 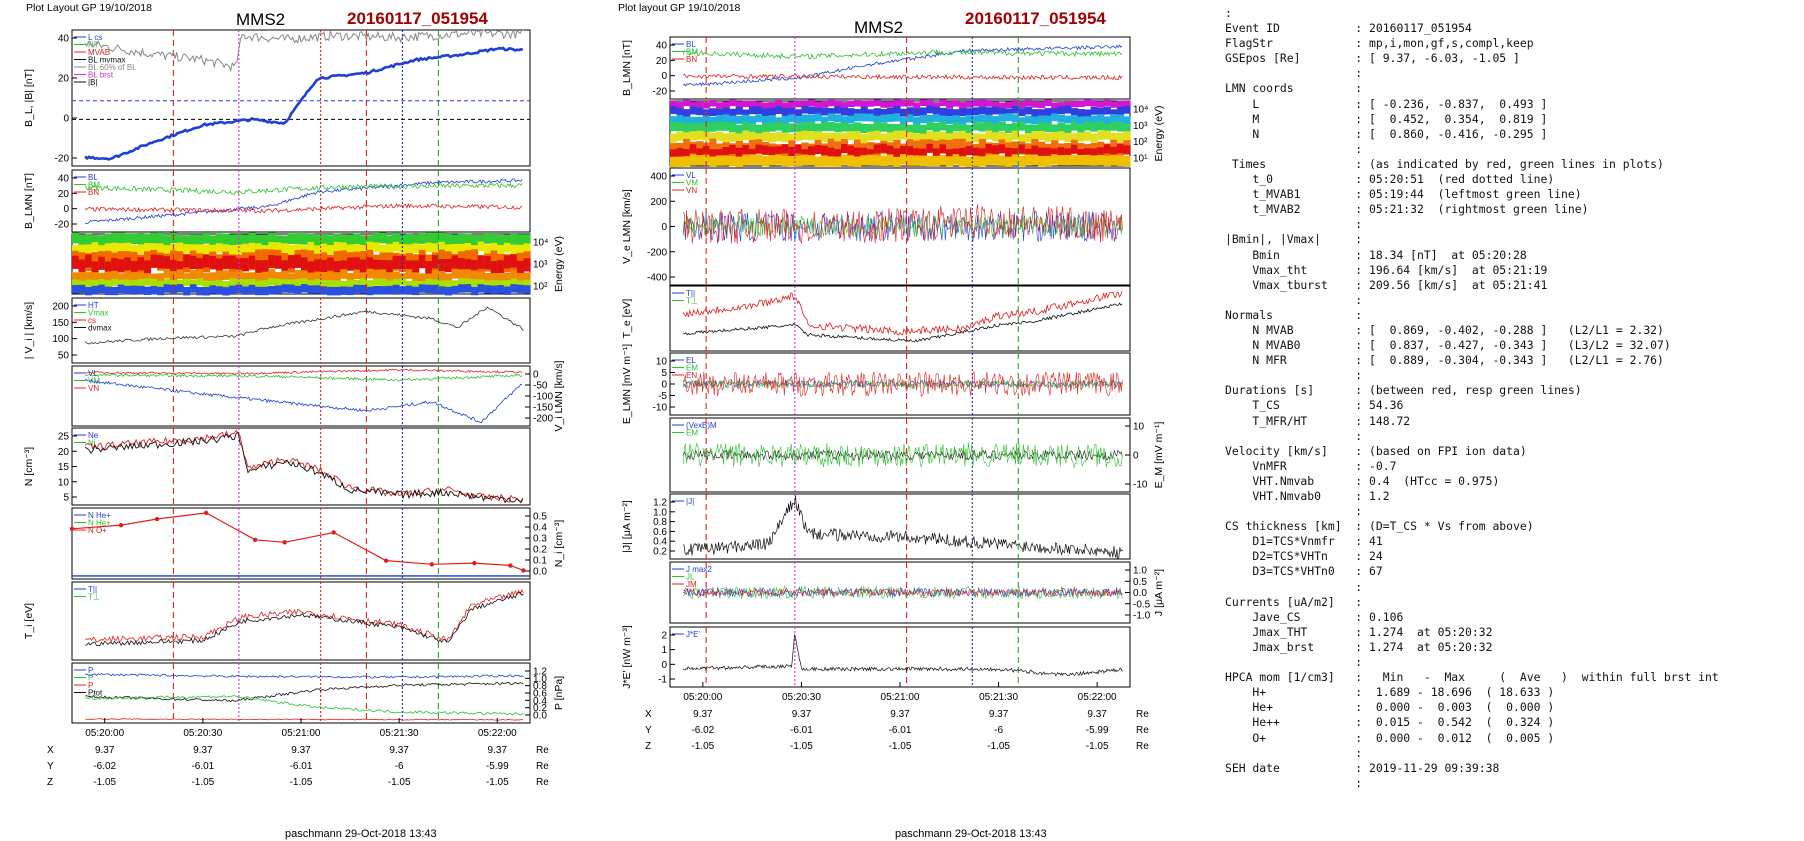 What do you see at coordinates (627, 319) in the screenshot?
I see `y-axis-label: T_e [eV]` at bounding box center [627, 319].